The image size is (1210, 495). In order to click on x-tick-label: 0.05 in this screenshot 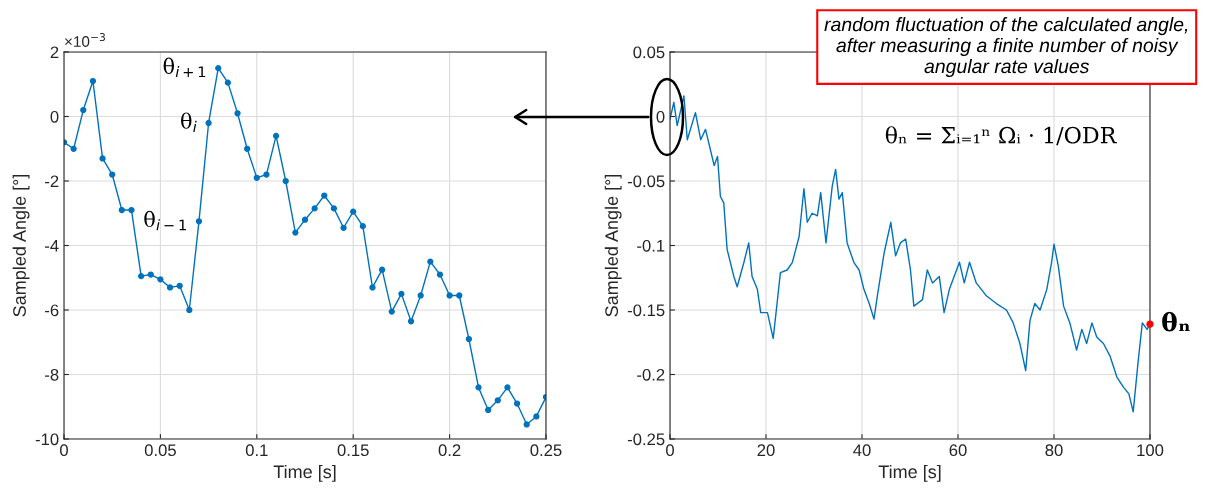, I will do `click(160, 450)`.